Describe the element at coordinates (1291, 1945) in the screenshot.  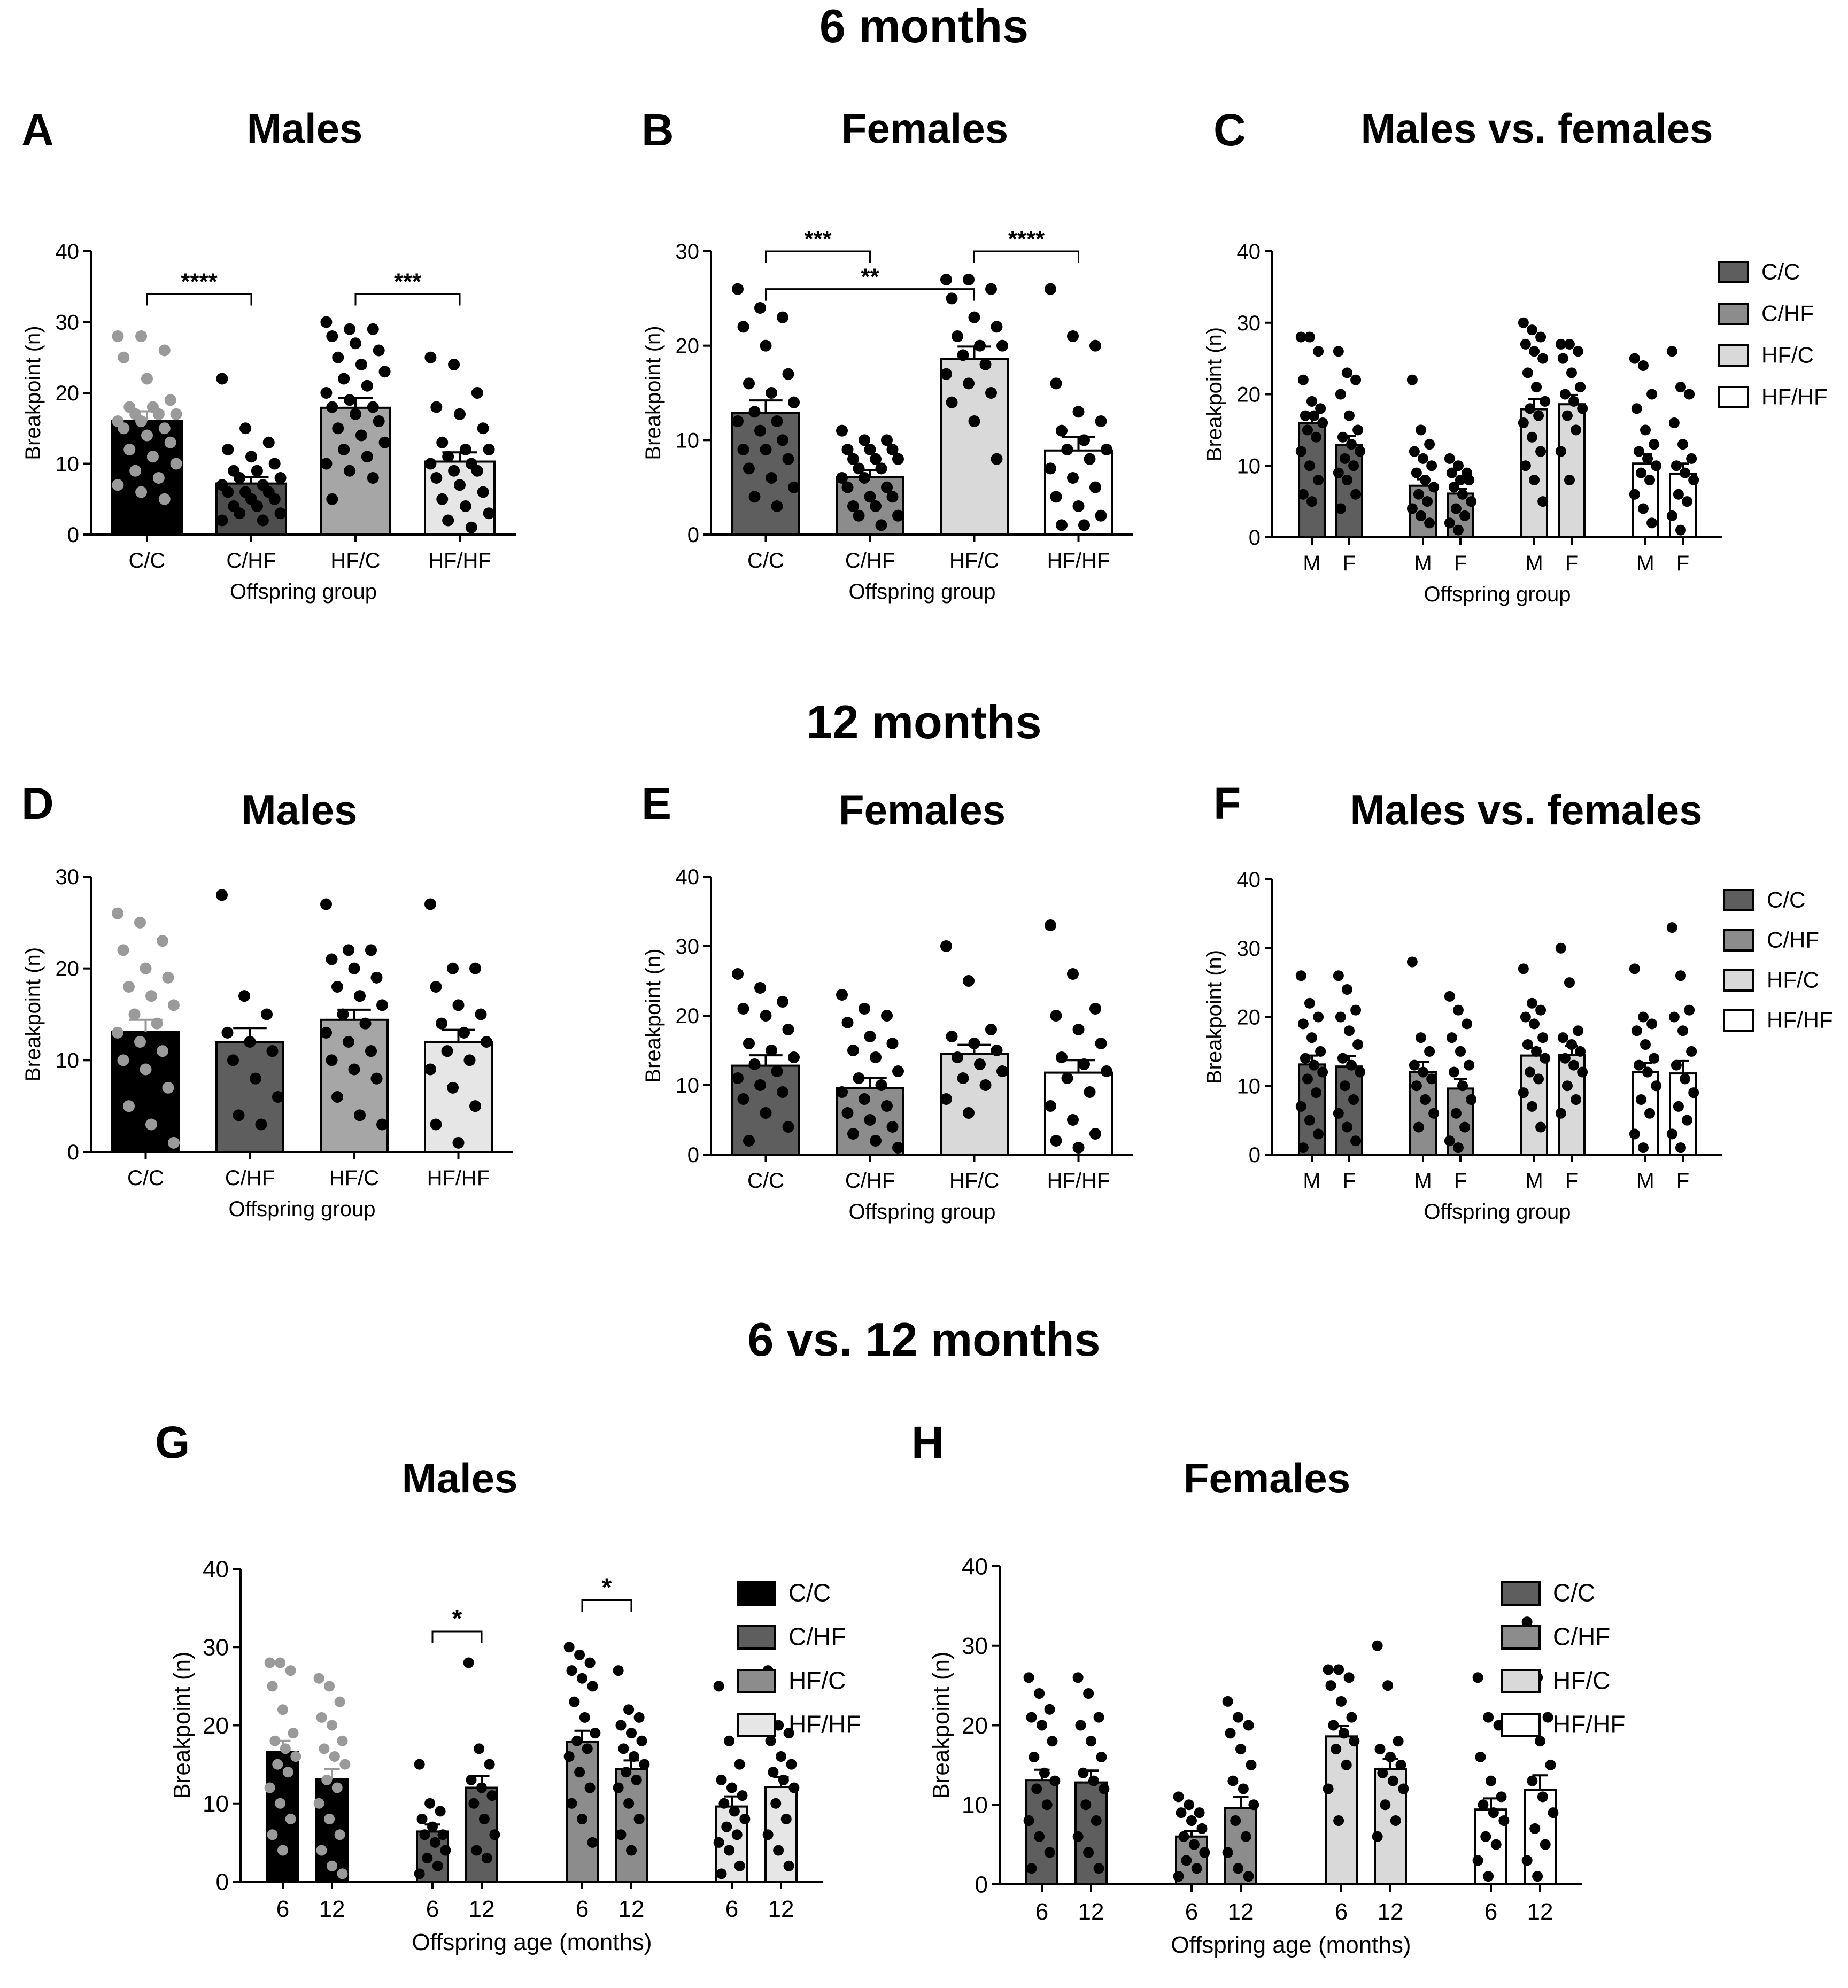
I see `x-axis-label: Offspring age (months)` at that location.